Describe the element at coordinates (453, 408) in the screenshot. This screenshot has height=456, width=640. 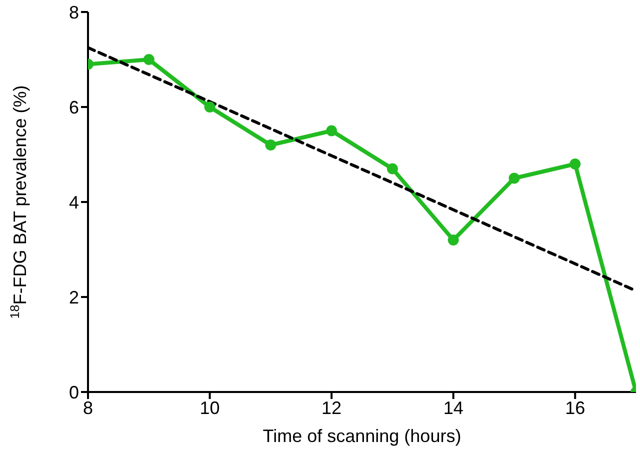
I see `x-tick-label: 14` at that location.